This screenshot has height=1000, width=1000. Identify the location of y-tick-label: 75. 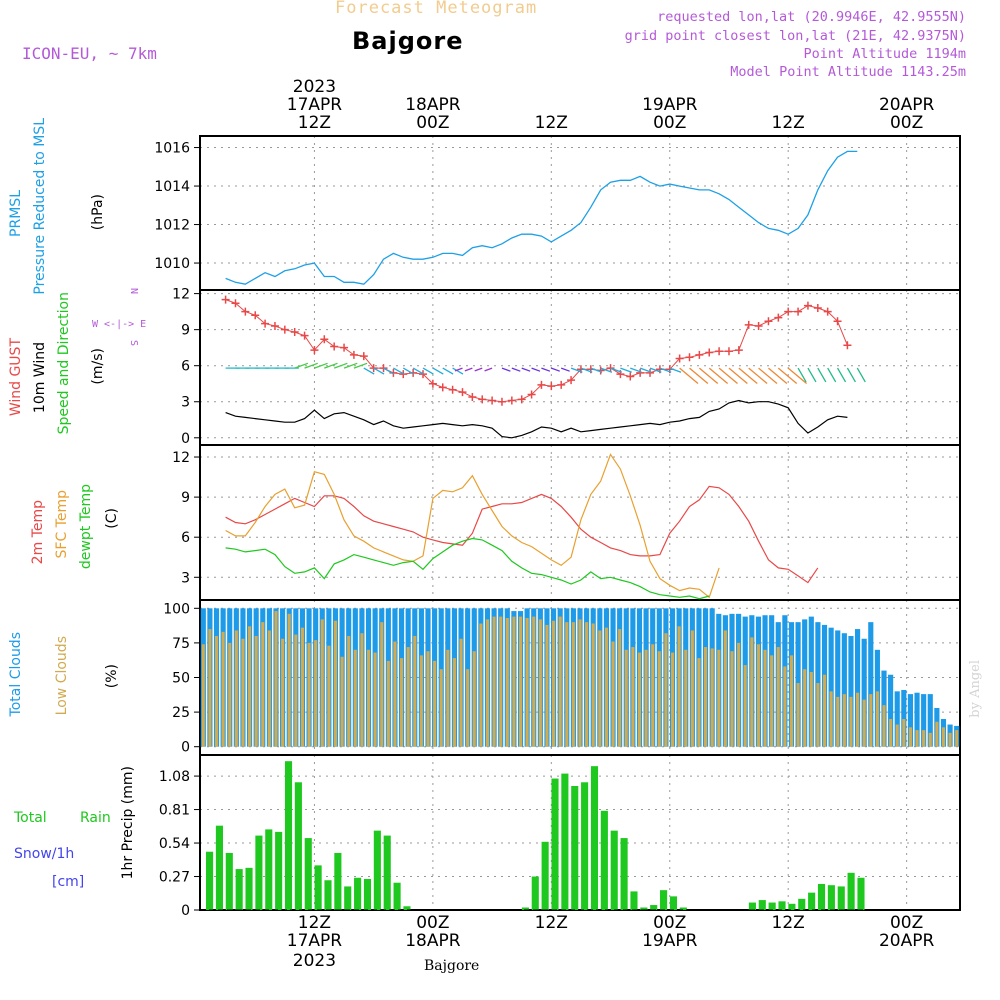
(181, 644).